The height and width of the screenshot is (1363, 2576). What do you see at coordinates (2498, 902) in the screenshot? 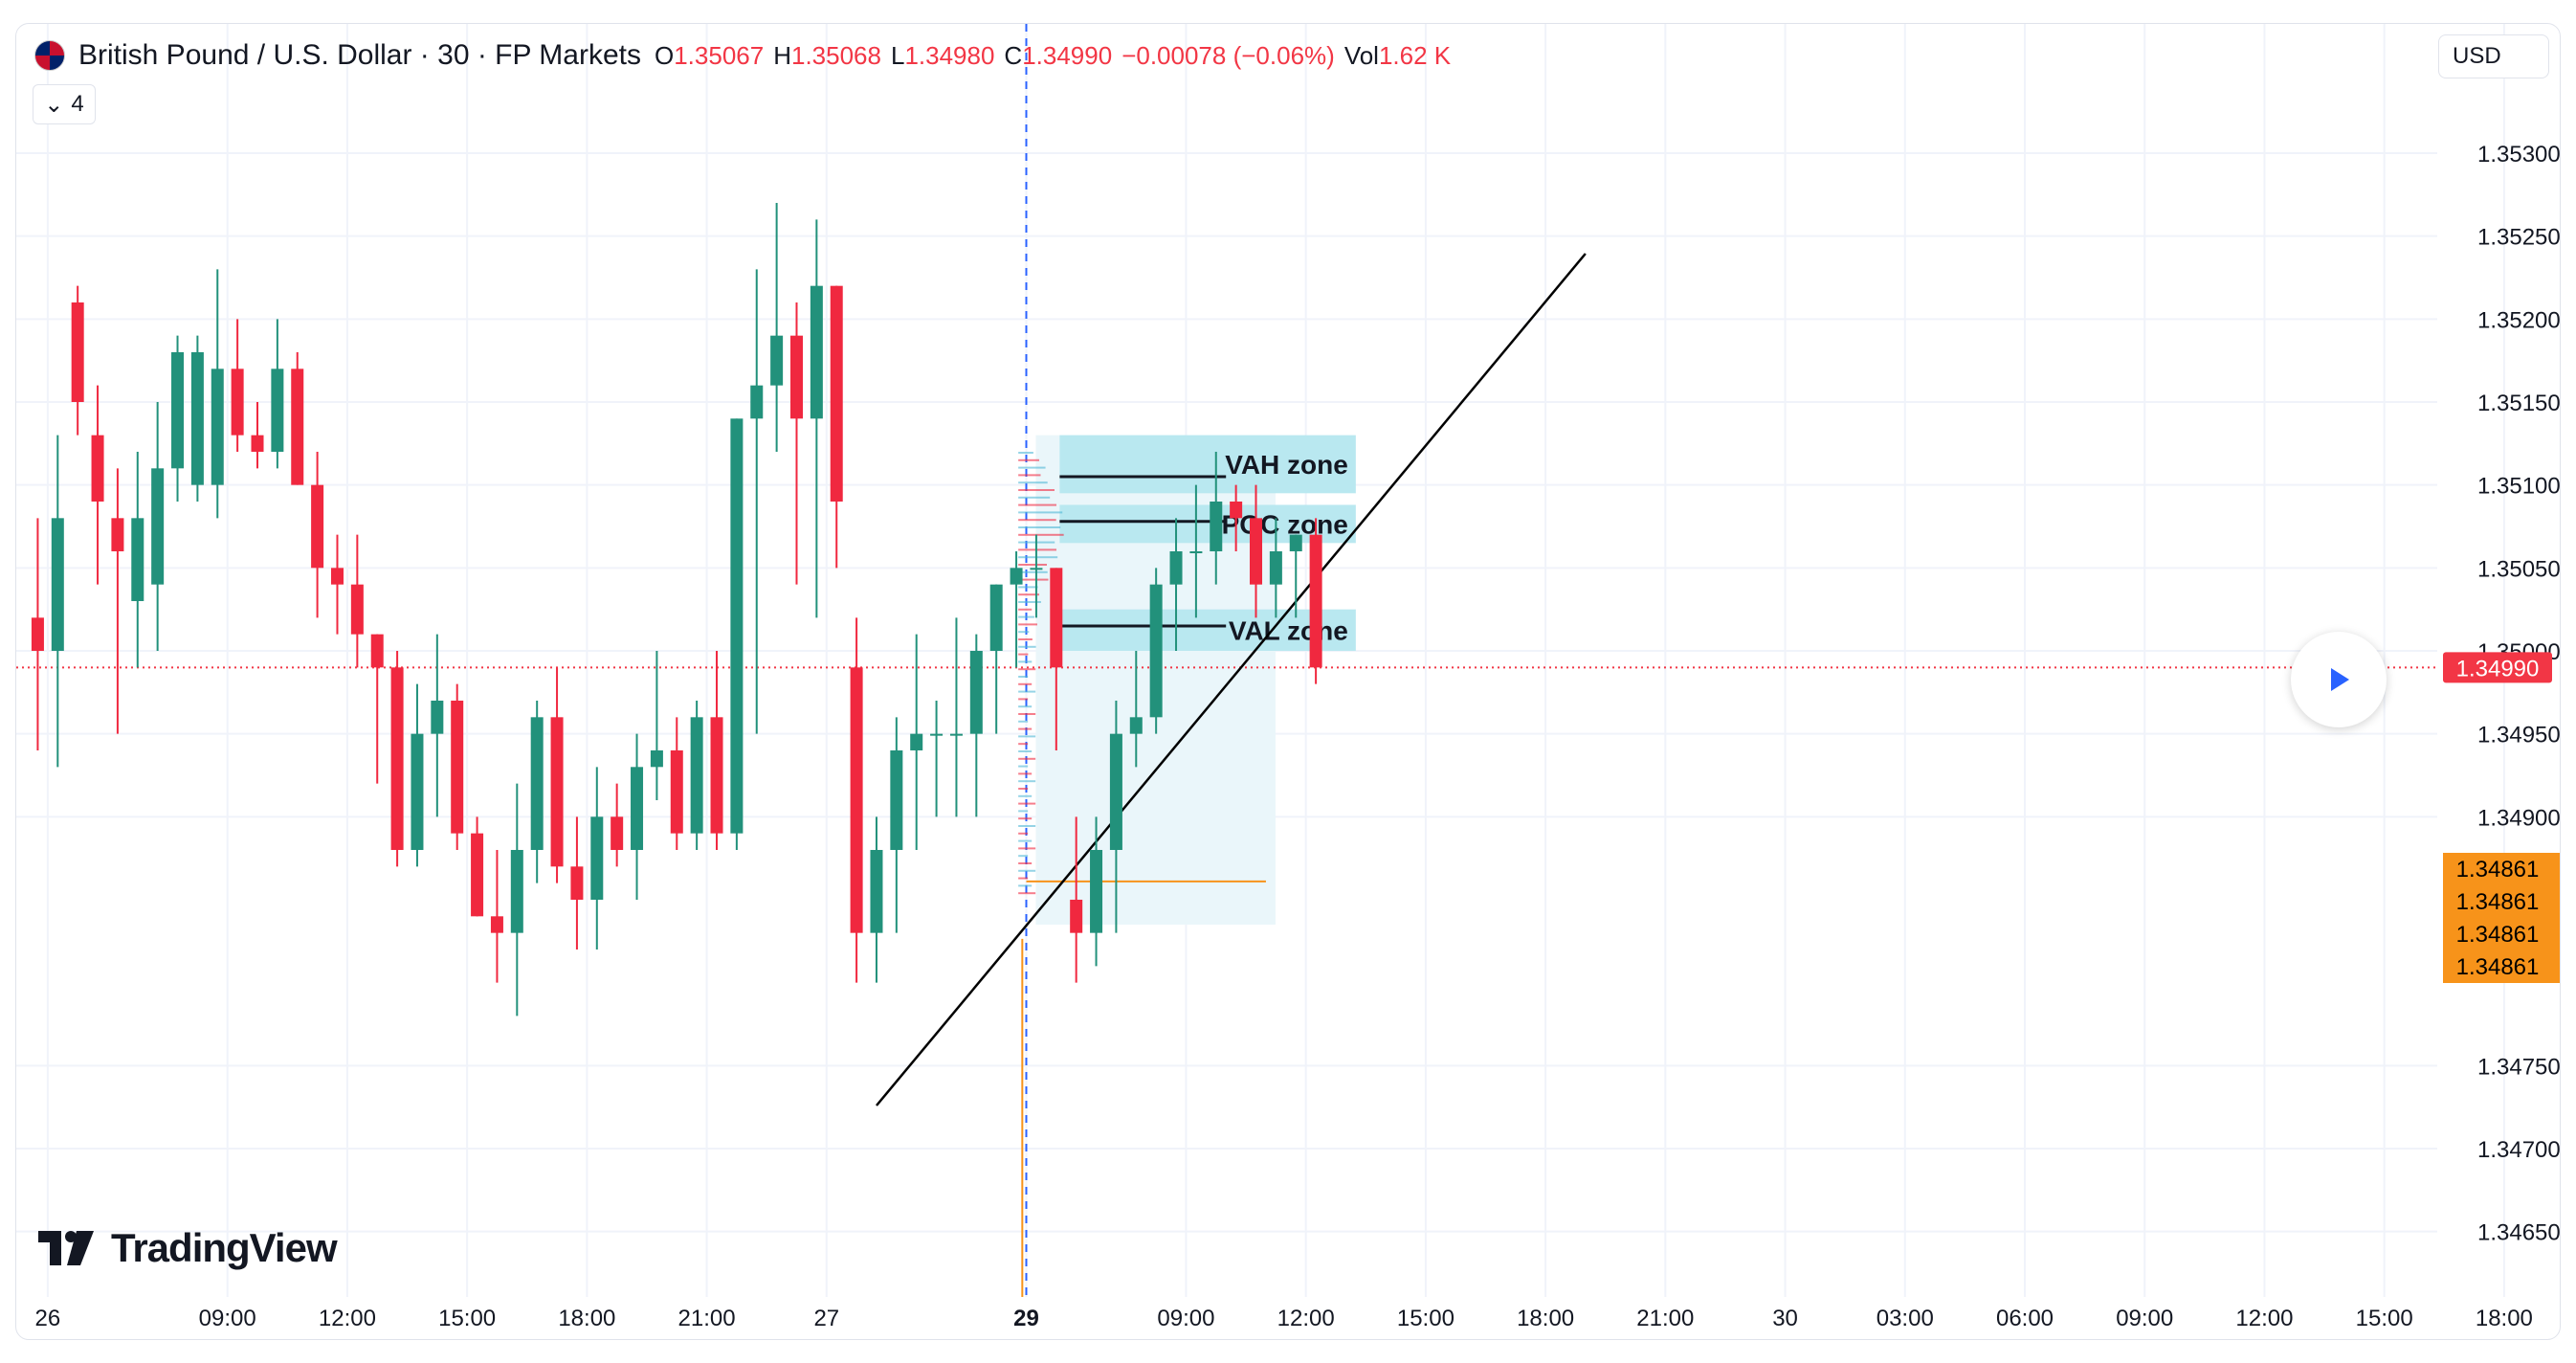
I see `orange-price-label: 1.34861` at bounding box center [2498, 902].